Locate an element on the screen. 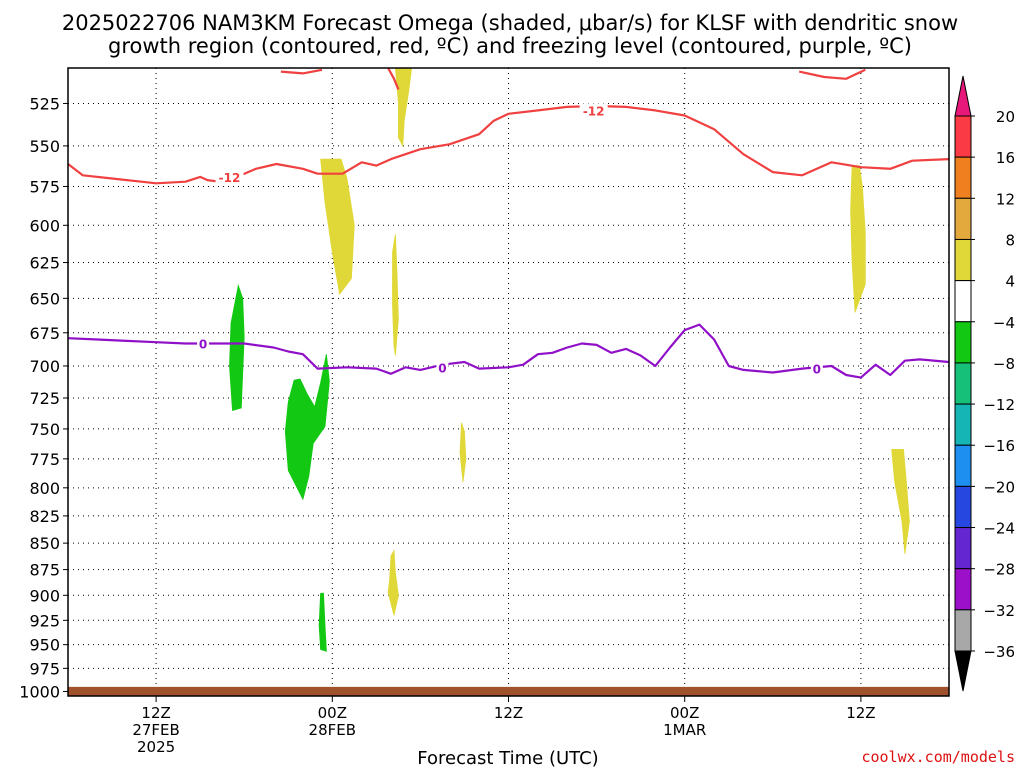 This screenshot has height=768, width=1024. y-tick-label: 525 is located at coordinates (44, 103).